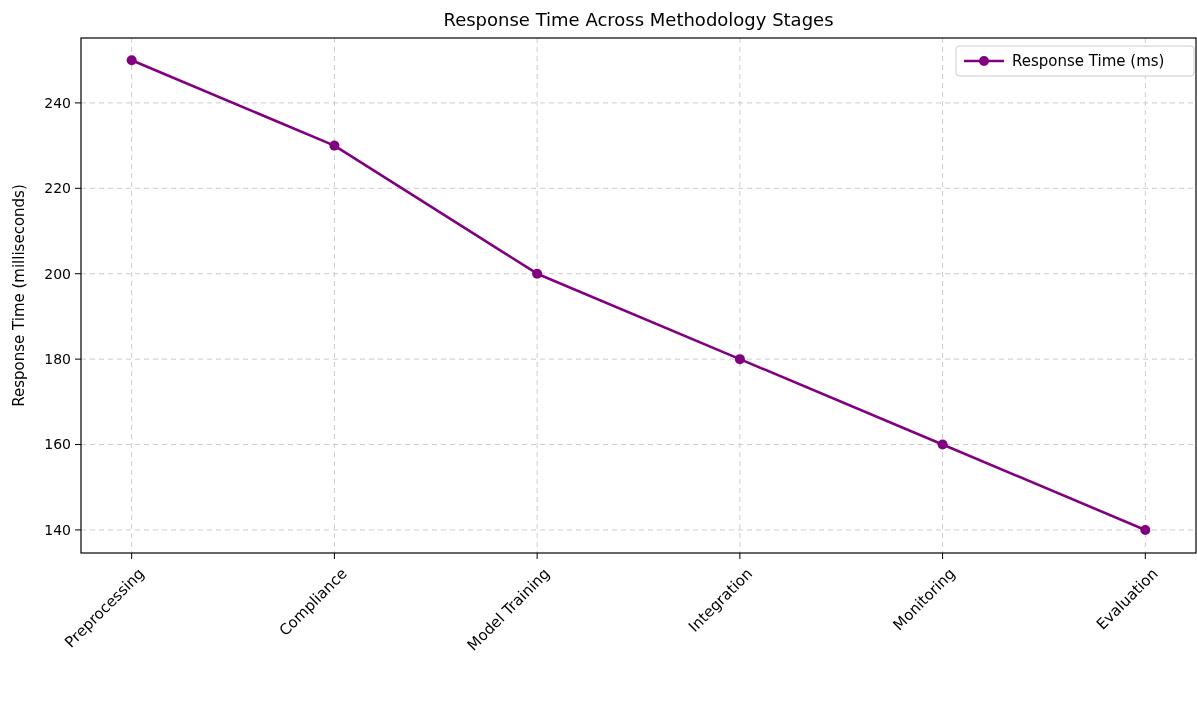  I want to click on y-tick-label: 180, so click(57, 359).